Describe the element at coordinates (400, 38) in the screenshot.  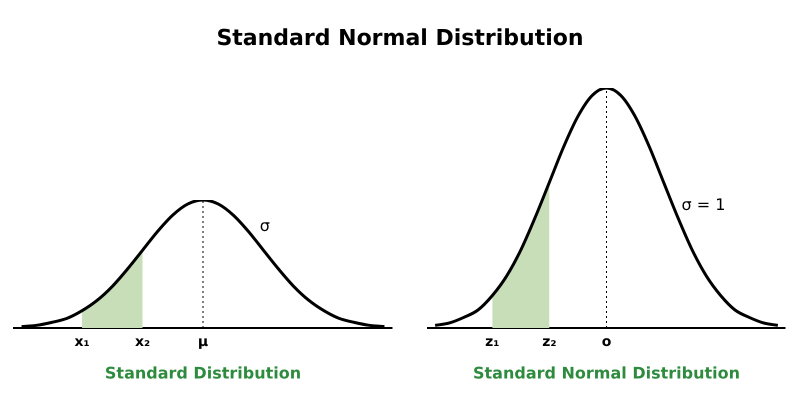
I see `chart-title: Standard Normal Distribution` at that location.